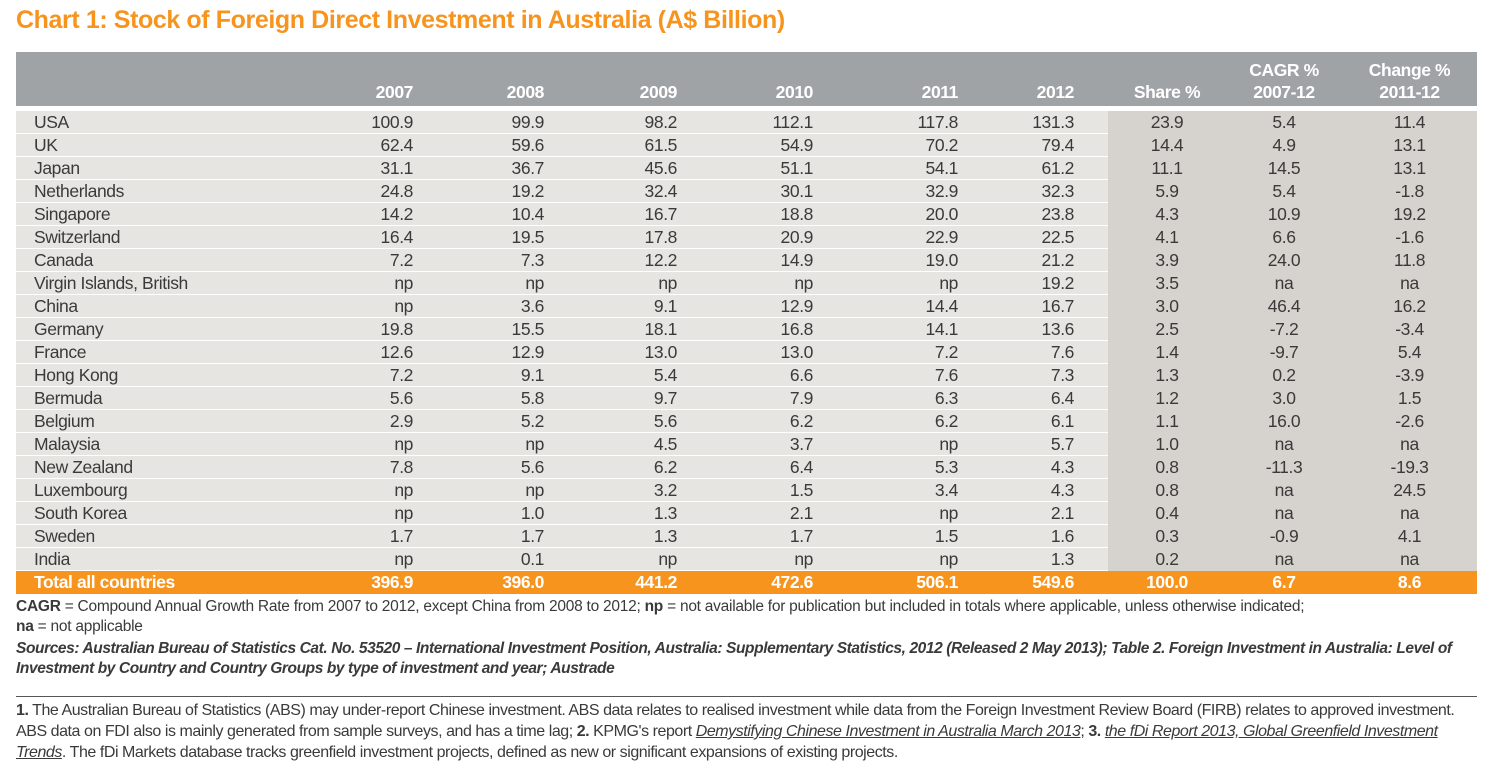 The width and height of the screenshot is (1495, 773). I want to click on table-cell: 1.1, so click(1167, 421).